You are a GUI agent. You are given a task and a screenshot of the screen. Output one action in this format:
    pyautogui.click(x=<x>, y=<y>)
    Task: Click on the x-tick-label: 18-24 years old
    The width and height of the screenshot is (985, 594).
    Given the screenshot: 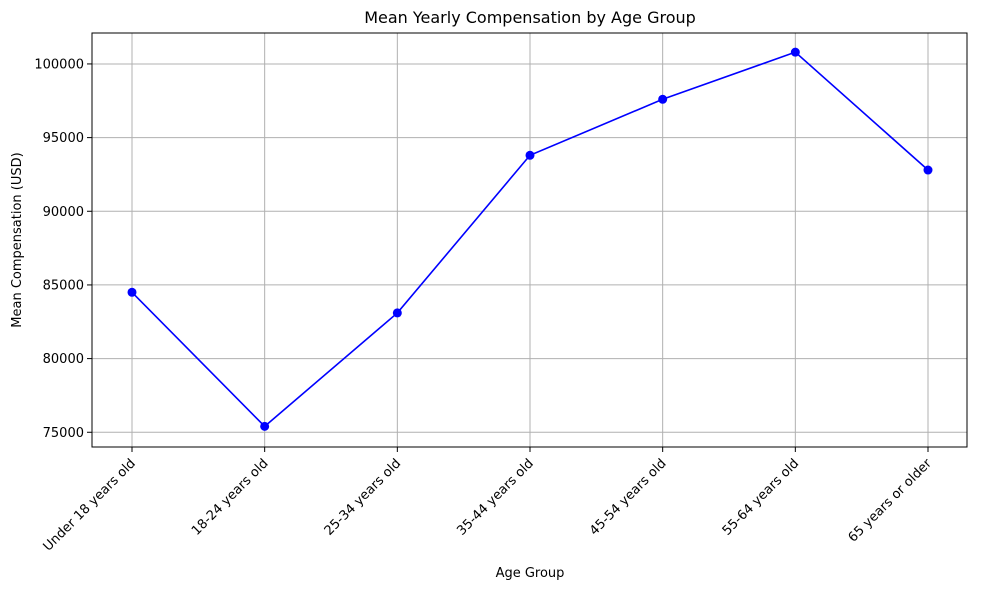 What is the action you would take?
    pyautogui.click(x=230, y=497)
    